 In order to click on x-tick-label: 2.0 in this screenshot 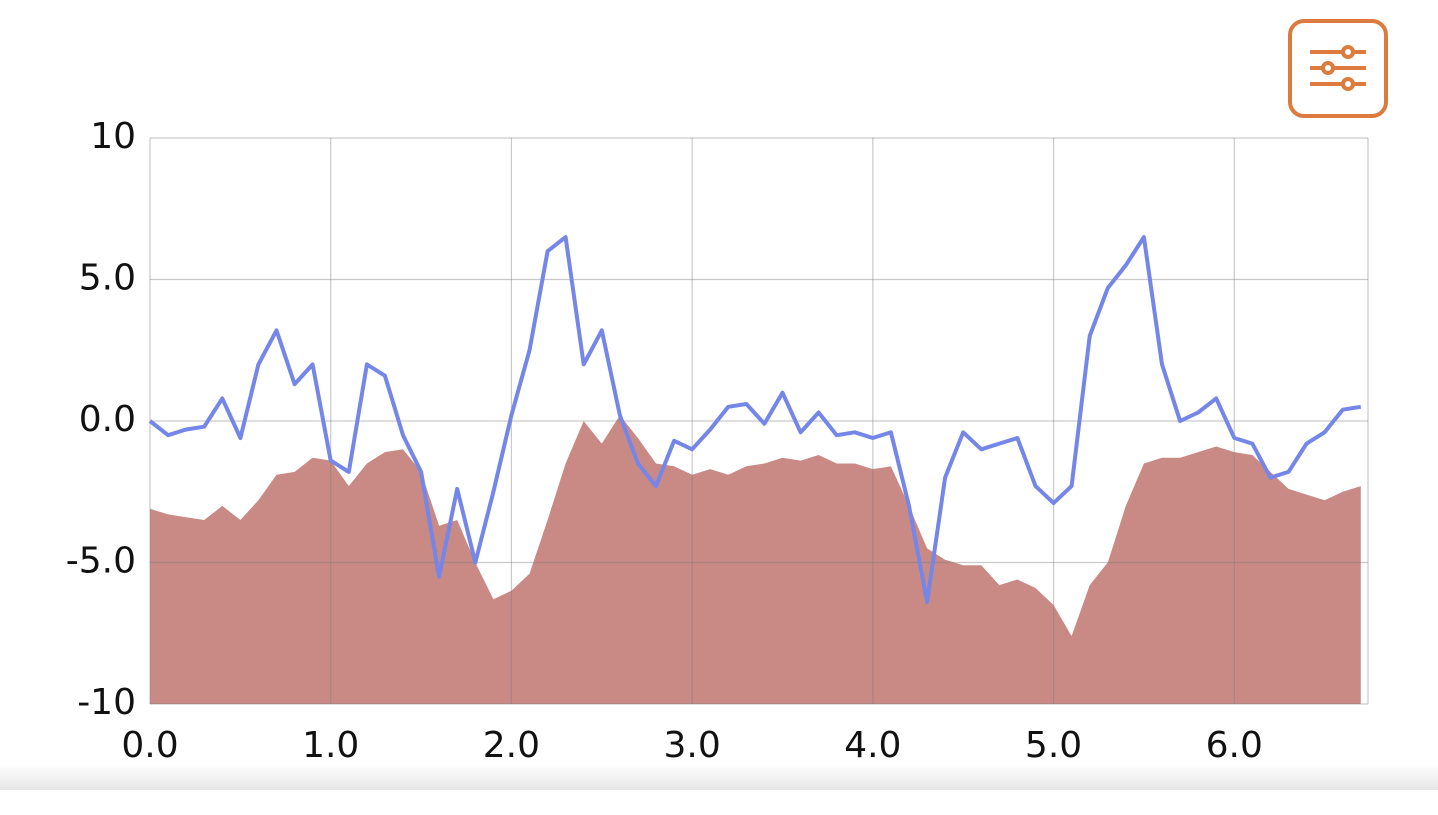, I will do `click(511, 745)`.